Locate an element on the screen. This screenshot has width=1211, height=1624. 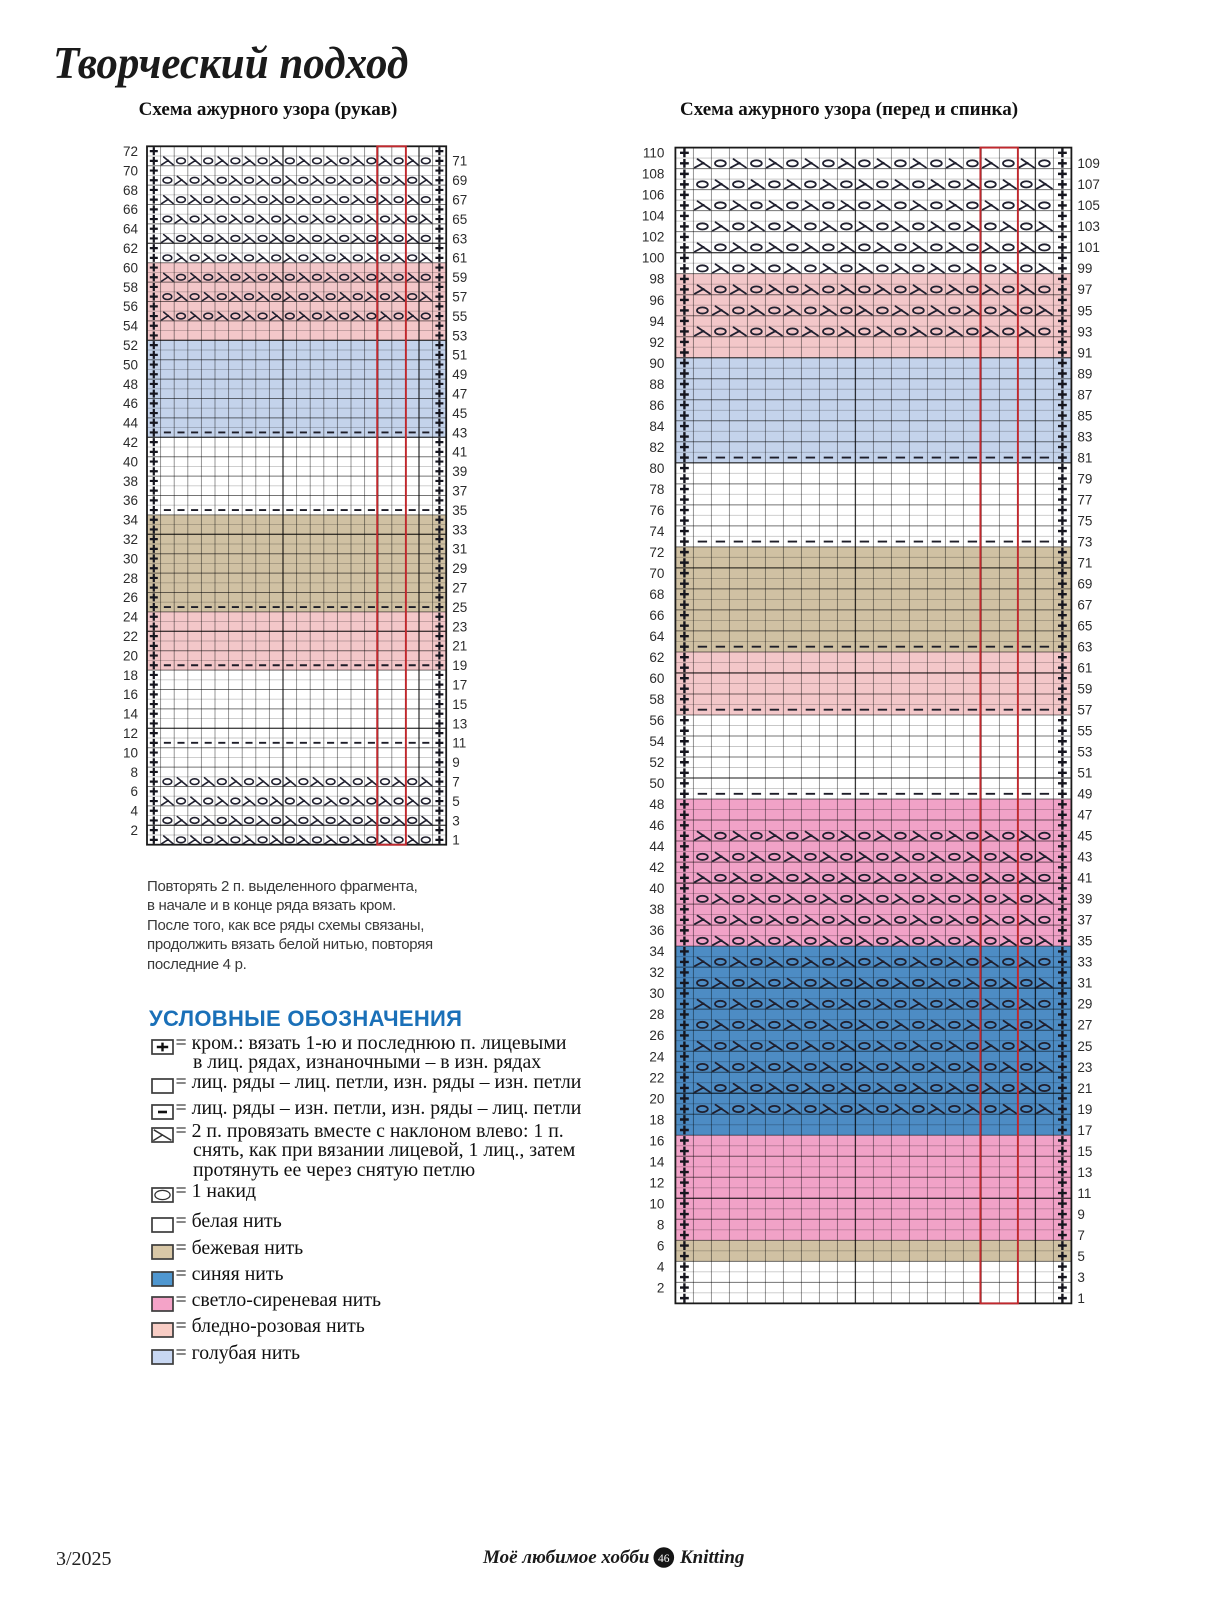
svg-text: 20 is located at coordinates (656, 1098).